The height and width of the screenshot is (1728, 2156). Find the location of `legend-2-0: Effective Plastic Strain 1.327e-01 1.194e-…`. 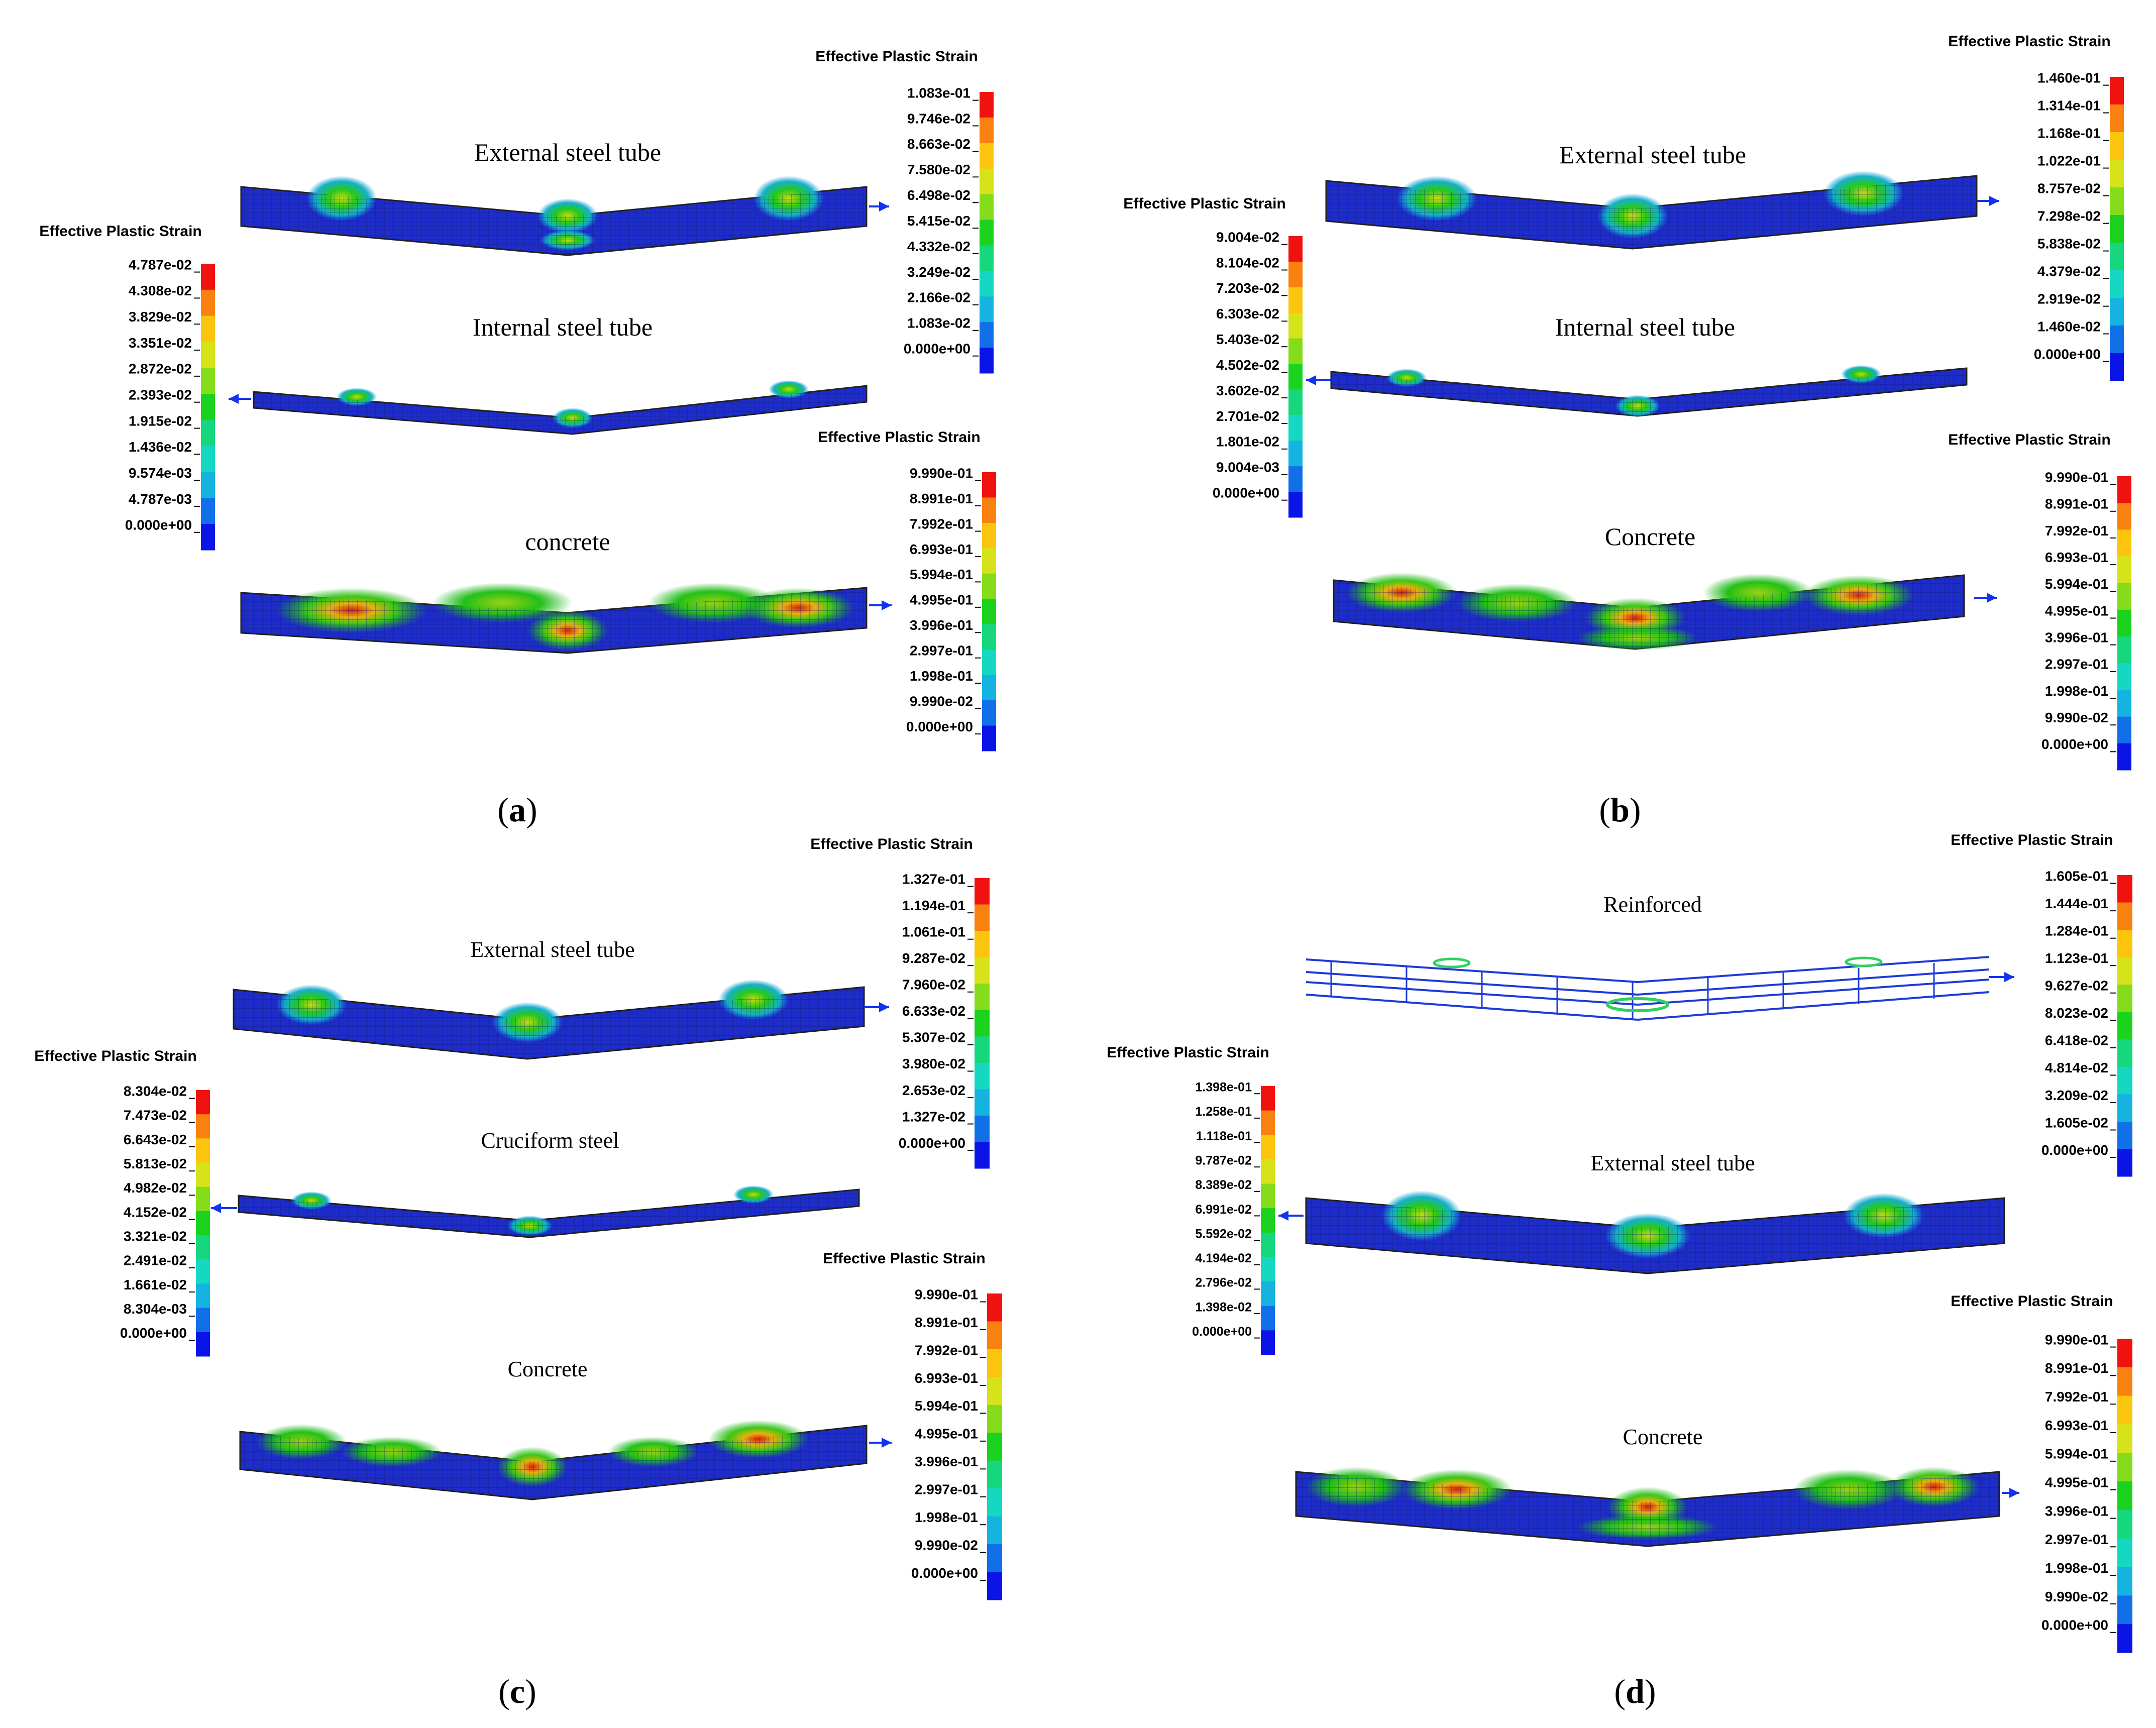

legend-2-0: Effective Plastic Strain 1.327e-01 1.194e-… is located at coordinates (900, 1003).